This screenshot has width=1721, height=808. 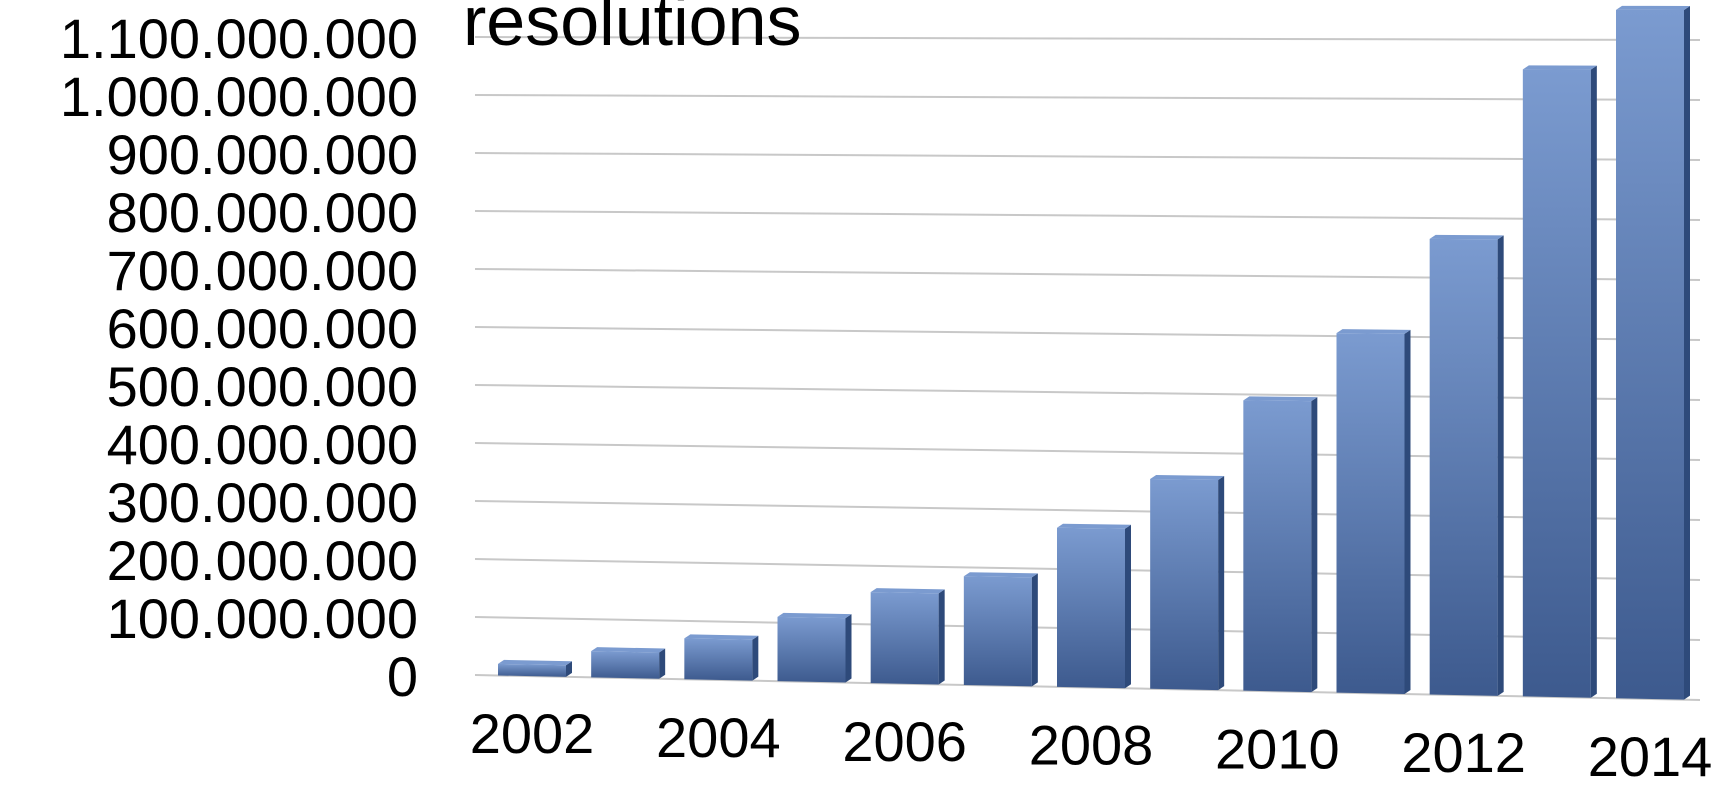 I want to click on y-tick-label: 600.000.000, so click(x=262, y=328).